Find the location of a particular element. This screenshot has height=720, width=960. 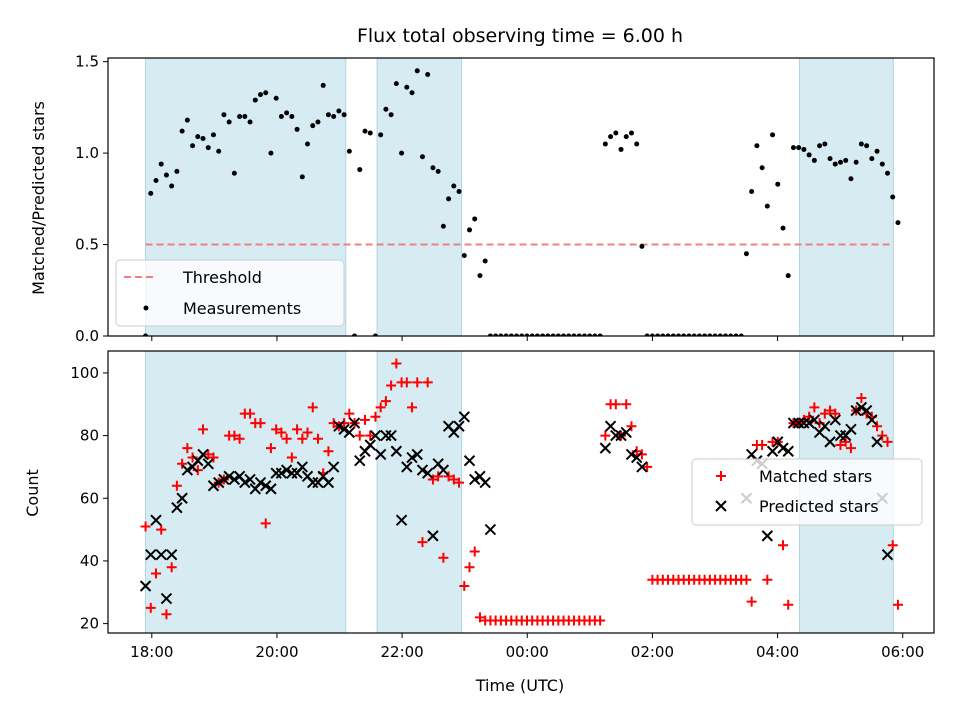

y-tick-label: 40 is located at coordinates (89, 561).